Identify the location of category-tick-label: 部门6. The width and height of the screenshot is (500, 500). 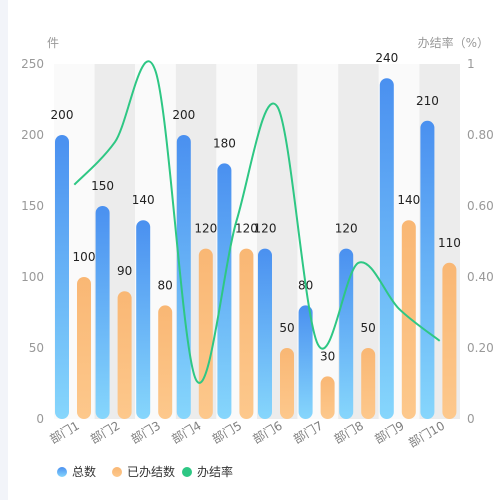
(267, 432).